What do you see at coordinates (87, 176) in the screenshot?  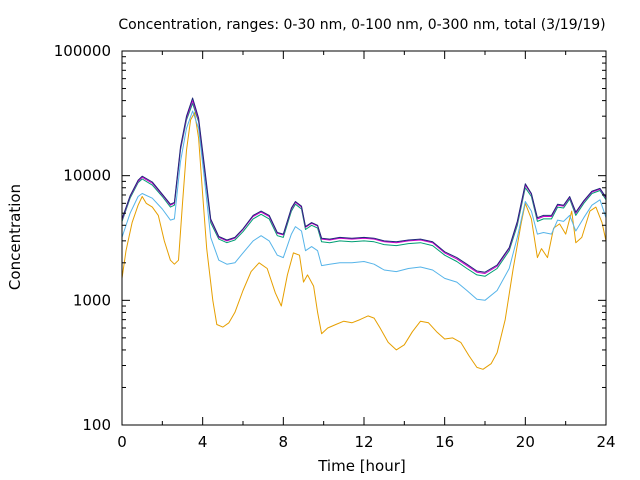 I see `y-tick-label: 10000` at bounding box center [87, 176].